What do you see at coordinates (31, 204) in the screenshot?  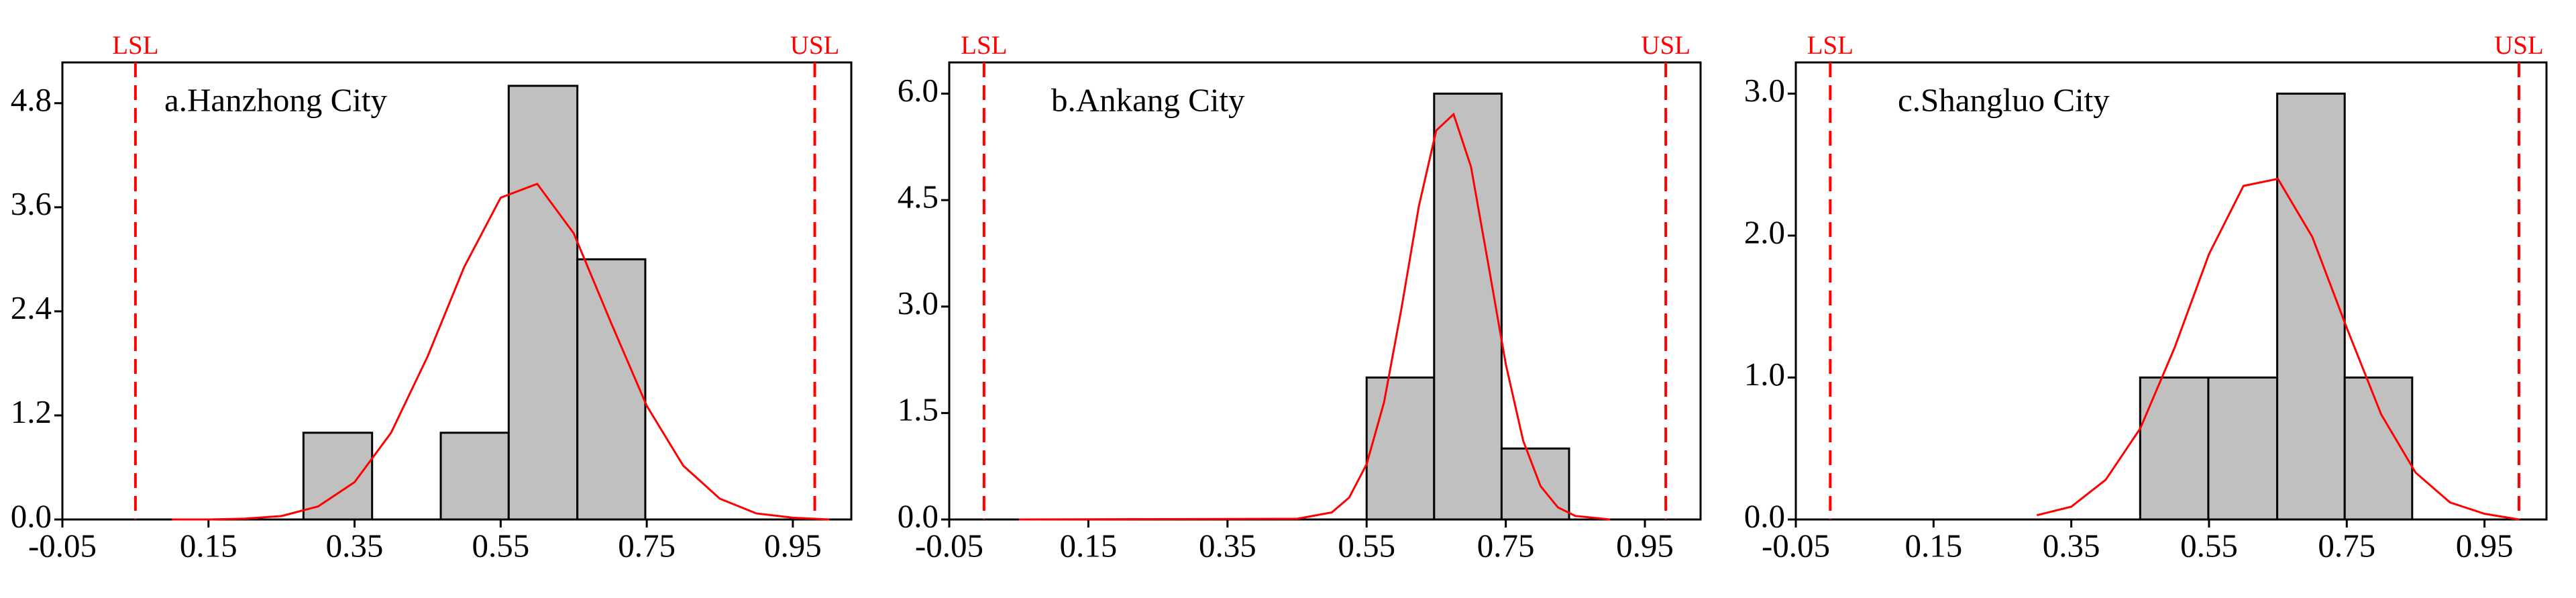 I see `y-tick-label: 3.6` at bounding box center [31, 204].